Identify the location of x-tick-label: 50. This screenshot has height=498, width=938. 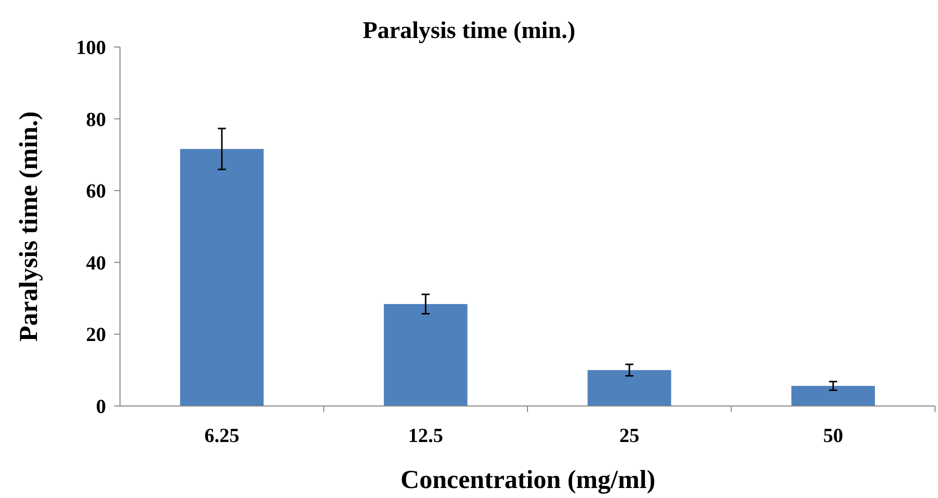
(833, 436).